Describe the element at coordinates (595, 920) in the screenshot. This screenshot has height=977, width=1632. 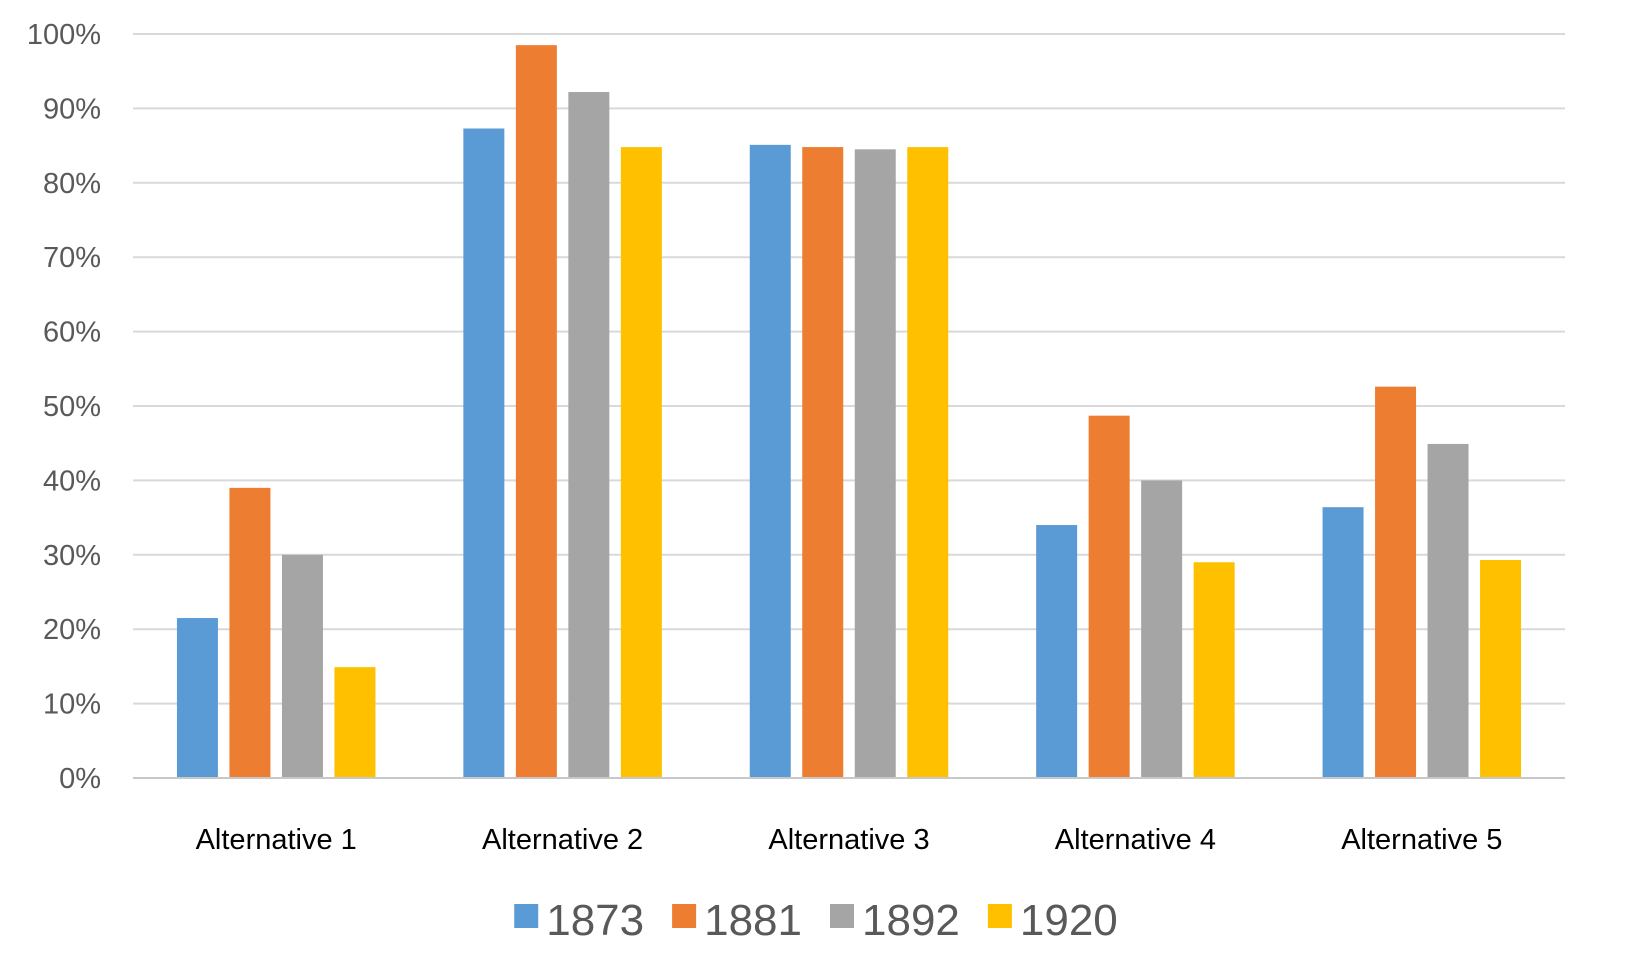
I see `legend-label: 1873` at that location.